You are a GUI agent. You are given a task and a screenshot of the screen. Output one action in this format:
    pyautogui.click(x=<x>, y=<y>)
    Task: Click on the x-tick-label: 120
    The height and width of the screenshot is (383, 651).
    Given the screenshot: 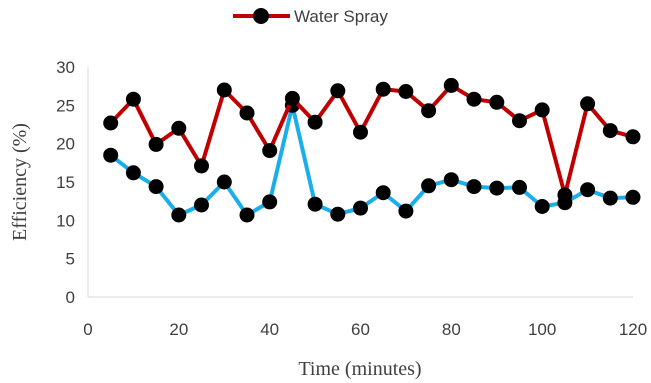 What is the action you would take?
    pyautogui.click(x=633, y=329)
    